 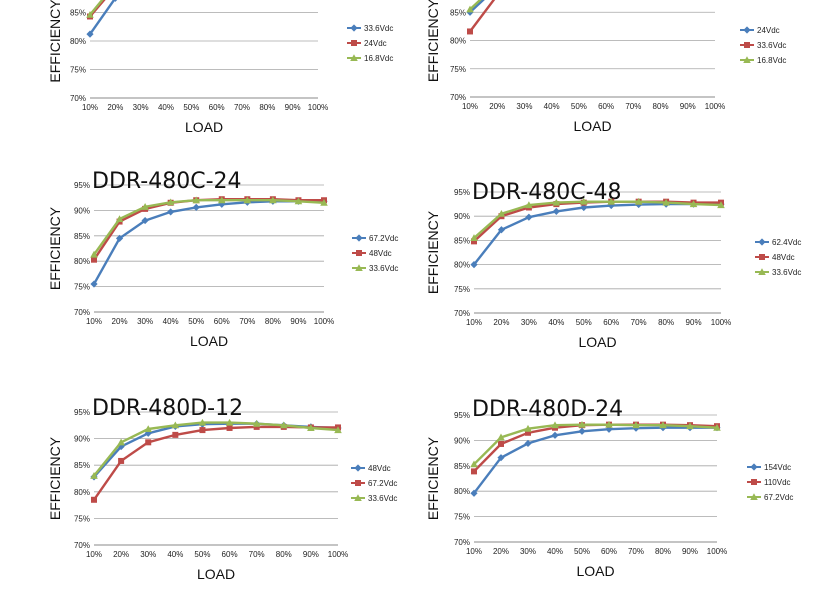 I want to click on legend-entry: 67.2Vdc, so click(x=375, y=238).